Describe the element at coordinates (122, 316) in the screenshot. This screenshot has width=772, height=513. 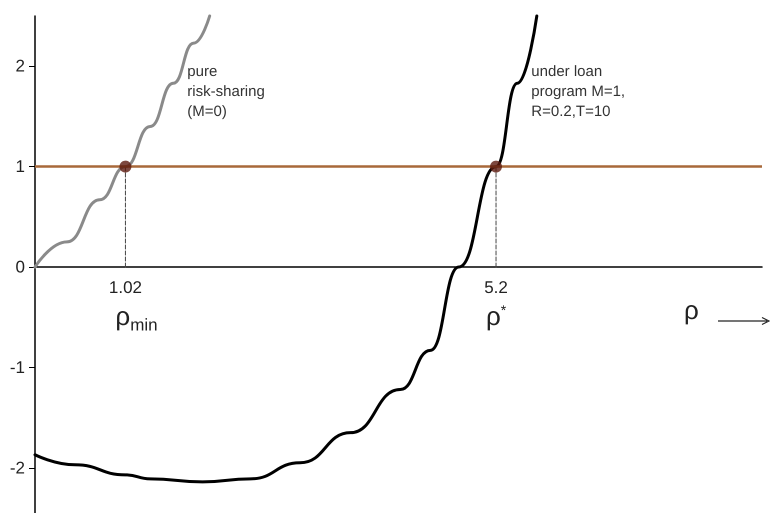
I see `x-axis-title: ρ` at that location.